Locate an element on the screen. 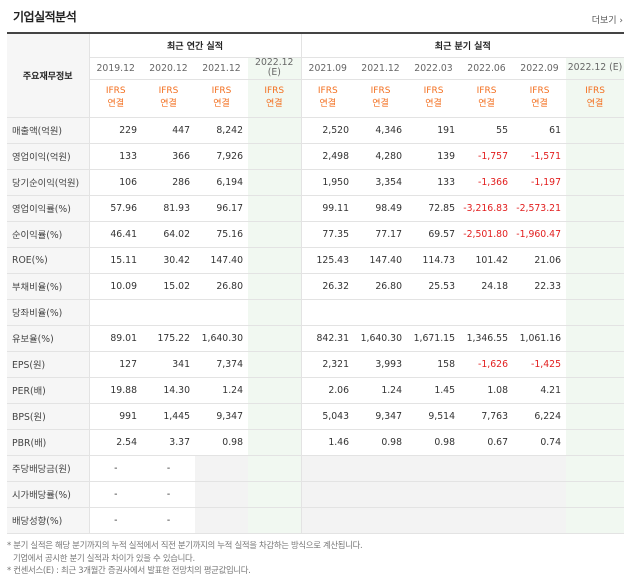 The image size is (634, 586). table-cell: 366 is located at coordinates (168, 156).